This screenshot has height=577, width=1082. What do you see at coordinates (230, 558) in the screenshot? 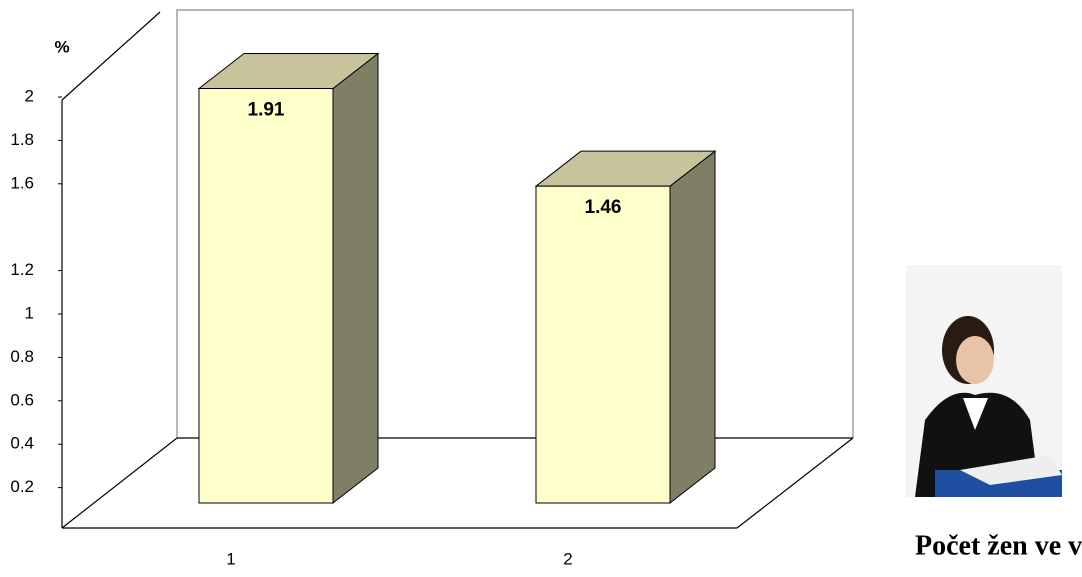
I see `x-tick-label: 1` at bounding box center [230, 558].